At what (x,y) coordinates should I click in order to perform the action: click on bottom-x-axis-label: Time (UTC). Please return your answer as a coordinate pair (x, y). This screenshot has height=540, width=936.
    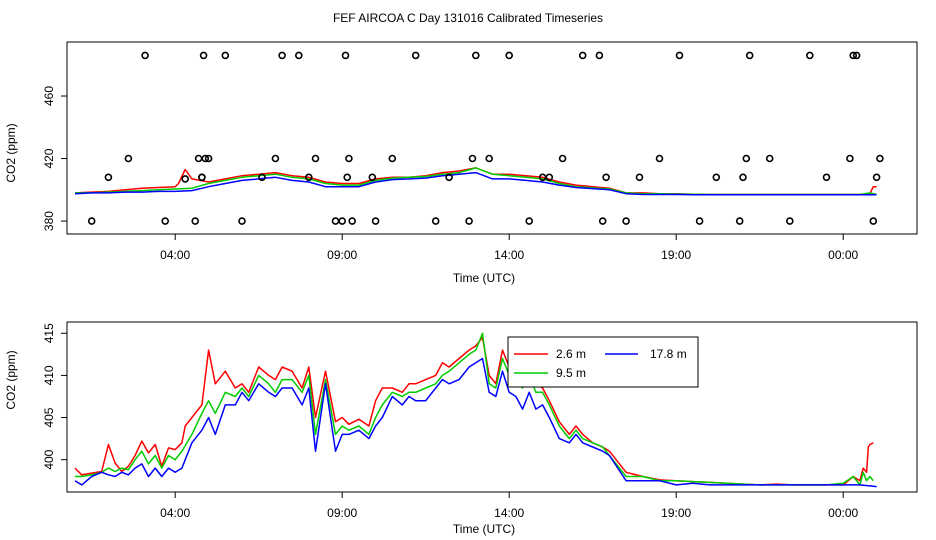
    Looking at the image, I should click on (484, 529).